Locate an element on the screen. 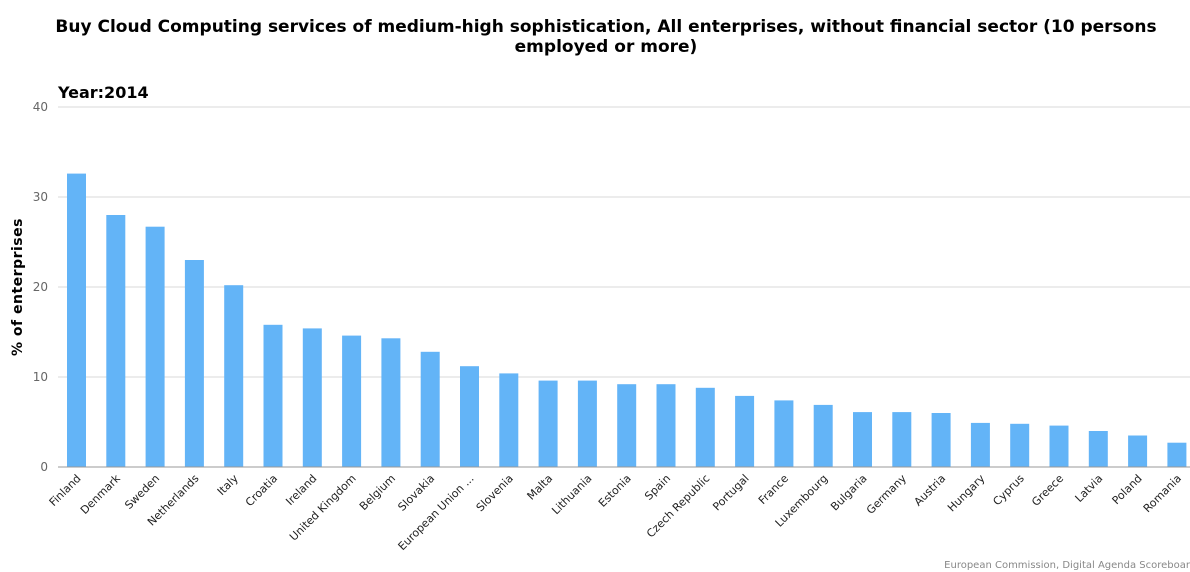 This screenshot has width=1190, height=572. x-tick-label: Croatia is located at coordinates (261, 490).